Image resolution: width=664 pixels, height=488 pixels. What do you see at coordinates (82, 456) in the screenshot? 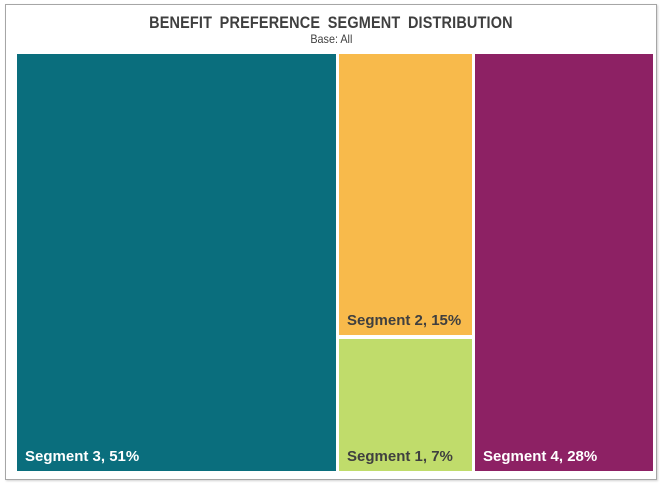
I see `segment-3-label: Segment 3, 51%` at bounding box center [82, 456].